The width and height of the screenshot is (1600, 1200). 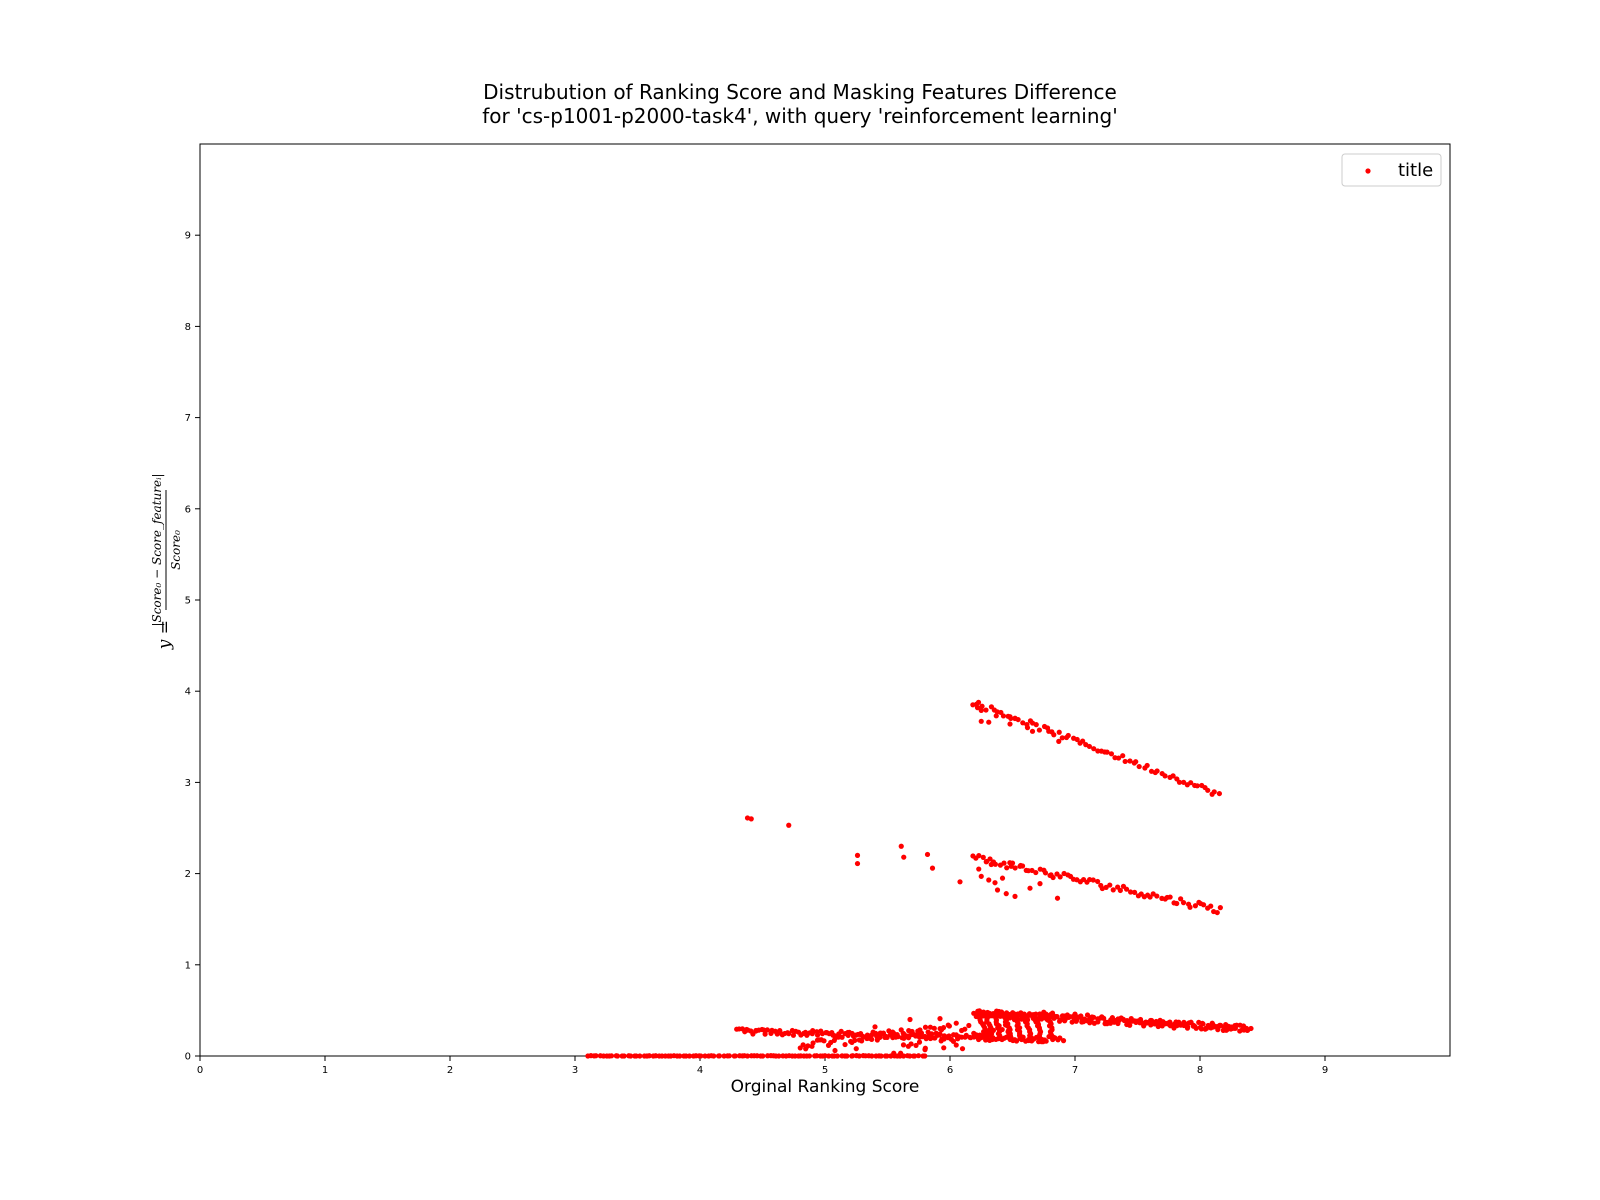 I want to click on y-tick-label: 0, so click(x=188, y=1057).